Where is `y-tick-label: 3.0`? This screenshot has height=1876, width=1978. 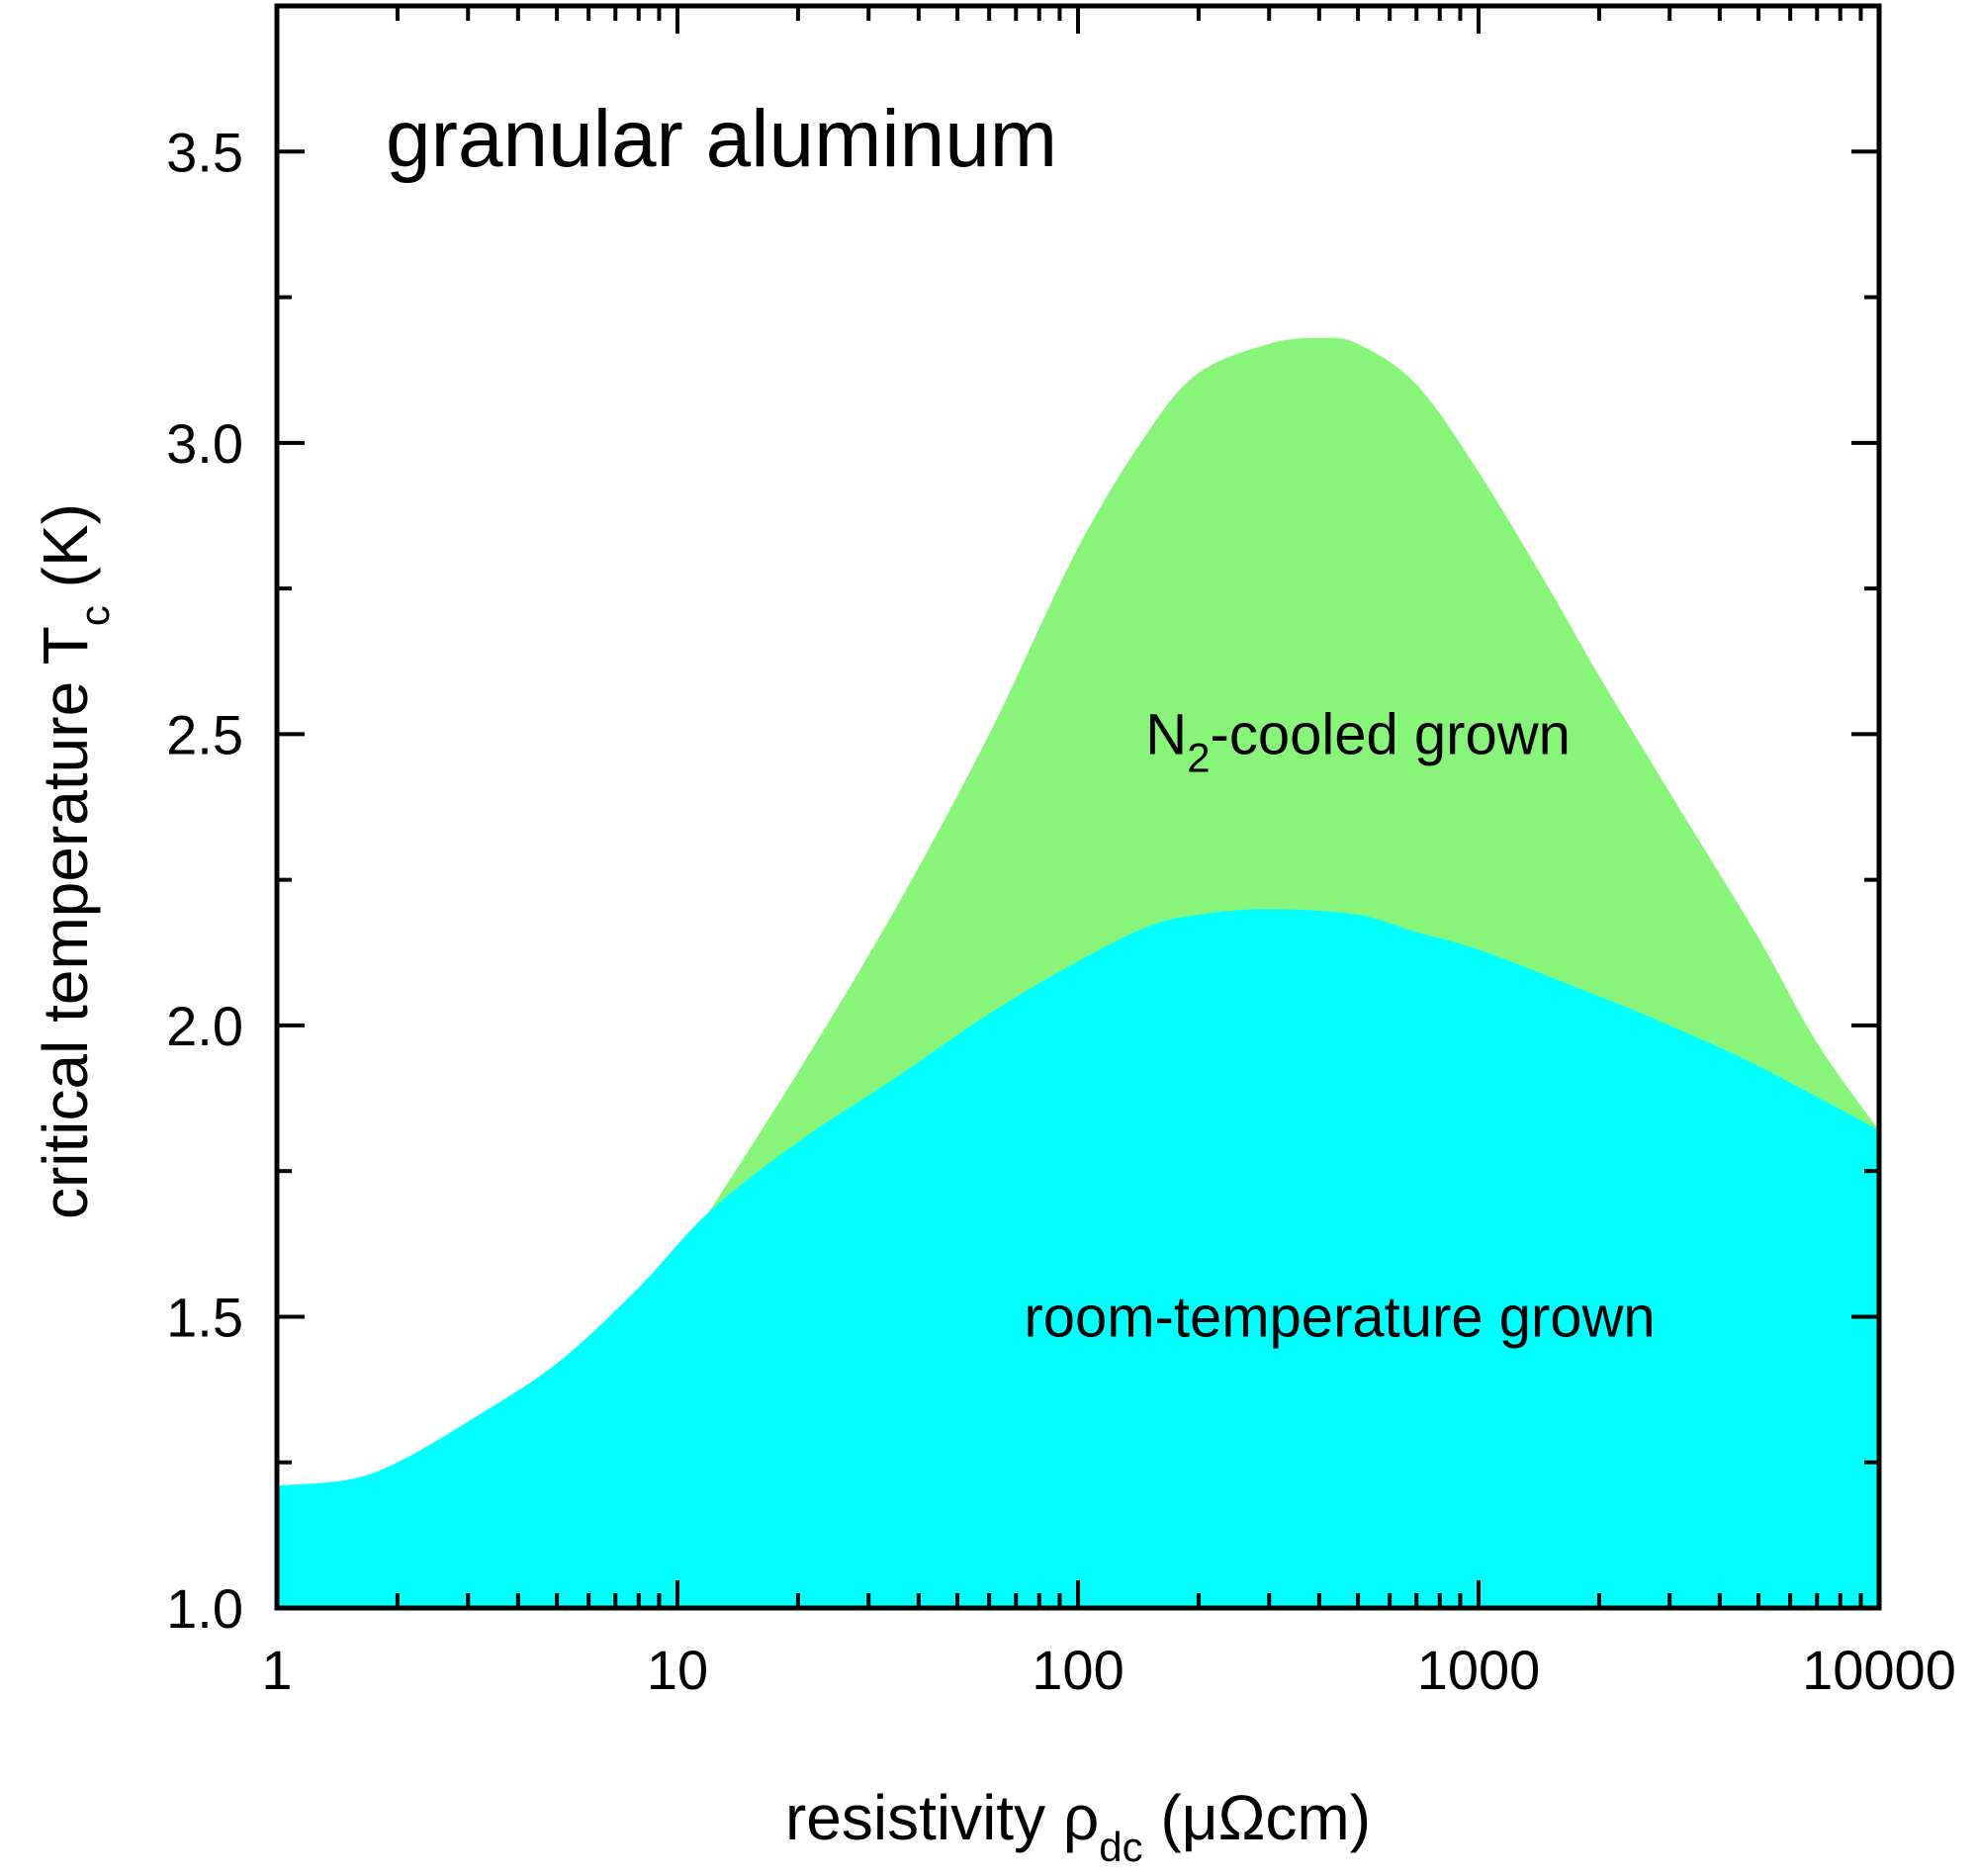
y-tick-label: 3.0 is located at coordinates (204, 443).